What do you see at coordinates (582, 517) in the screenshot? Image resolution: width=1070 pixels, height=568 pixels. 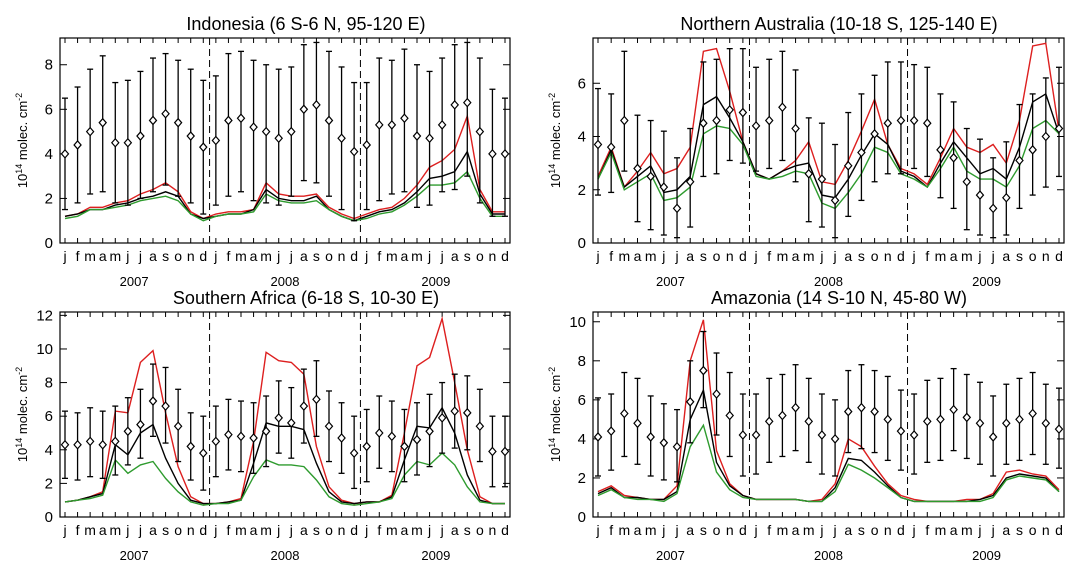 I see `y-tick-label: 0` at bounding box center [582, 517].